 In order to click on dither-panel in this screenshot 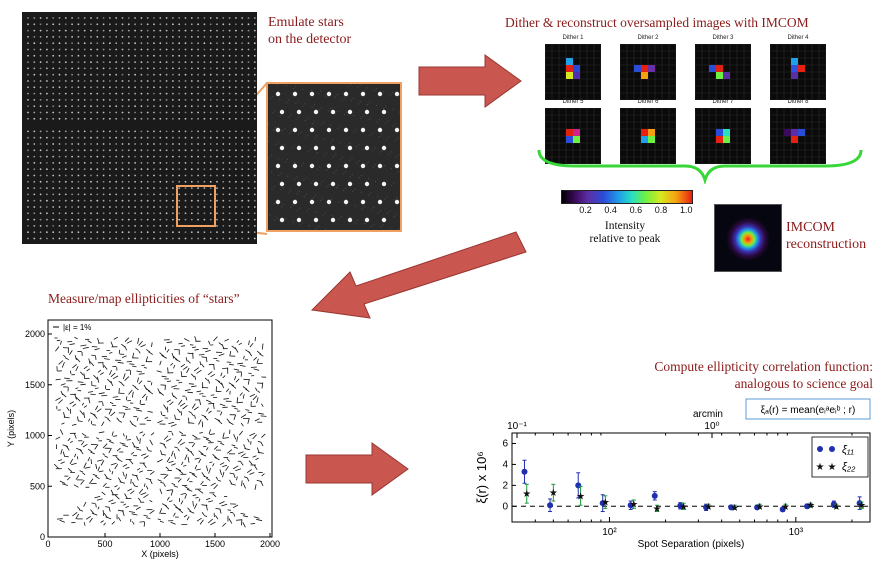, I will do `click(648, 72)`.